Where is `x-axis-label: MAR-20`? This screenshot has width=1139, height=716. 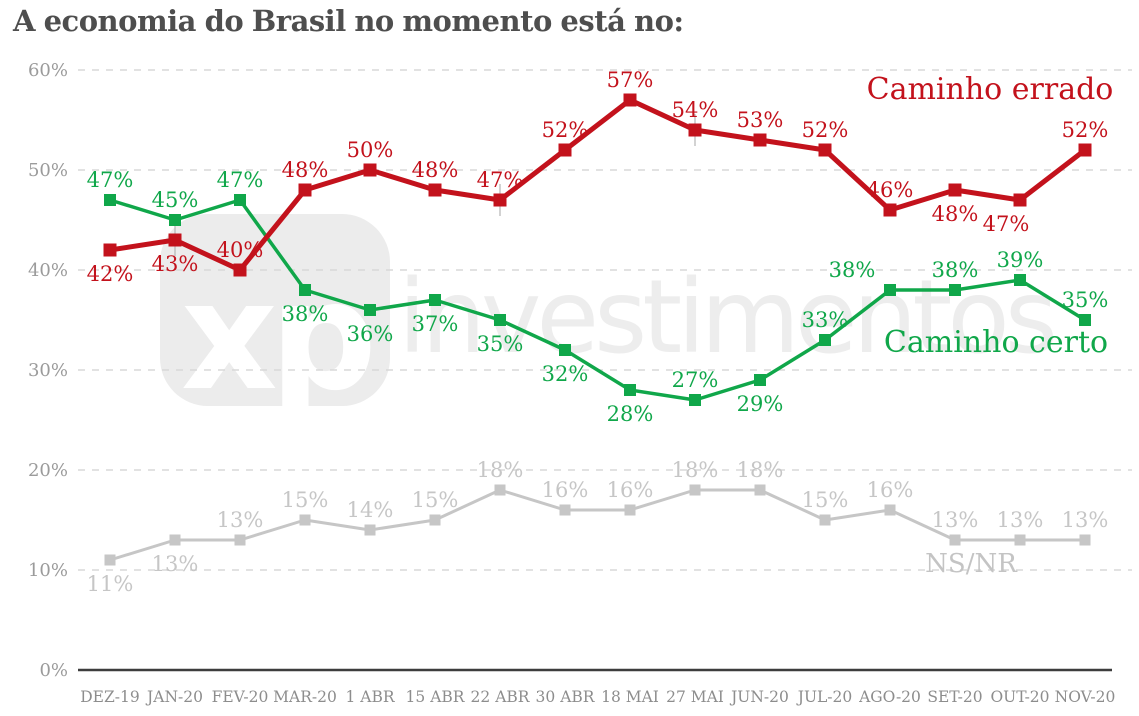
x-axis-label: MAR-20 is located at coordinates (305, 697).